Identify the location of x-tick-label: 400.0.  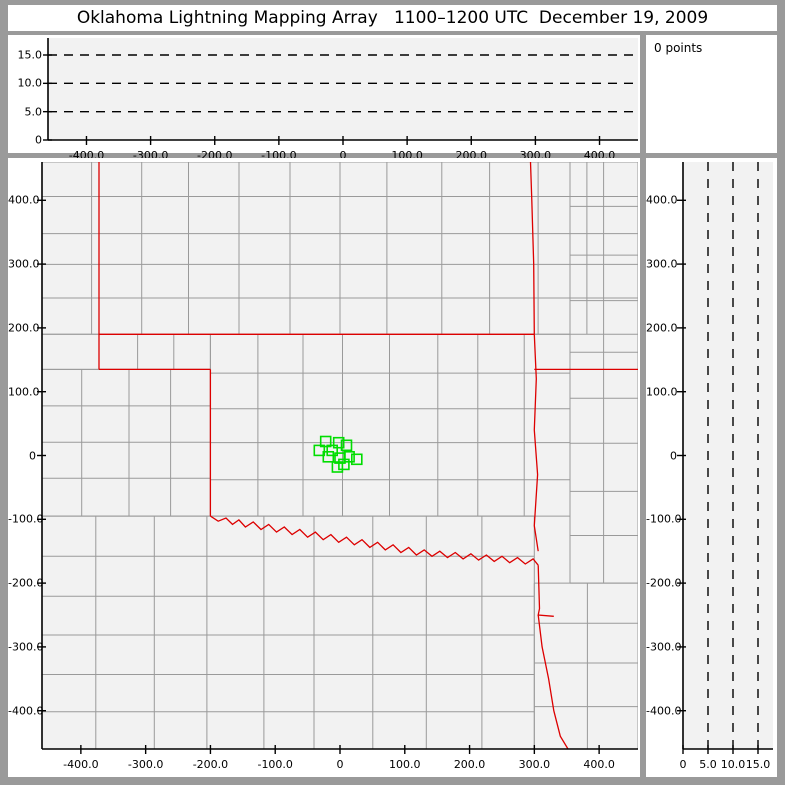
(599, 764).